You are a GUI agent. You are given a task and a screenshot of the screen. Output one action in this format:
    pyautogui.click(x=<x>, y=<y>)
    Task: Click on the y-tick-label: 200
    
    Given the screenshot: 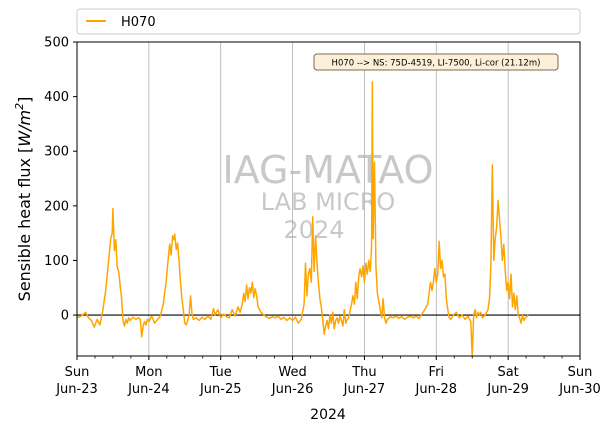 What is the action you would take?
    pyautogui.click(x=56, y=206)
    